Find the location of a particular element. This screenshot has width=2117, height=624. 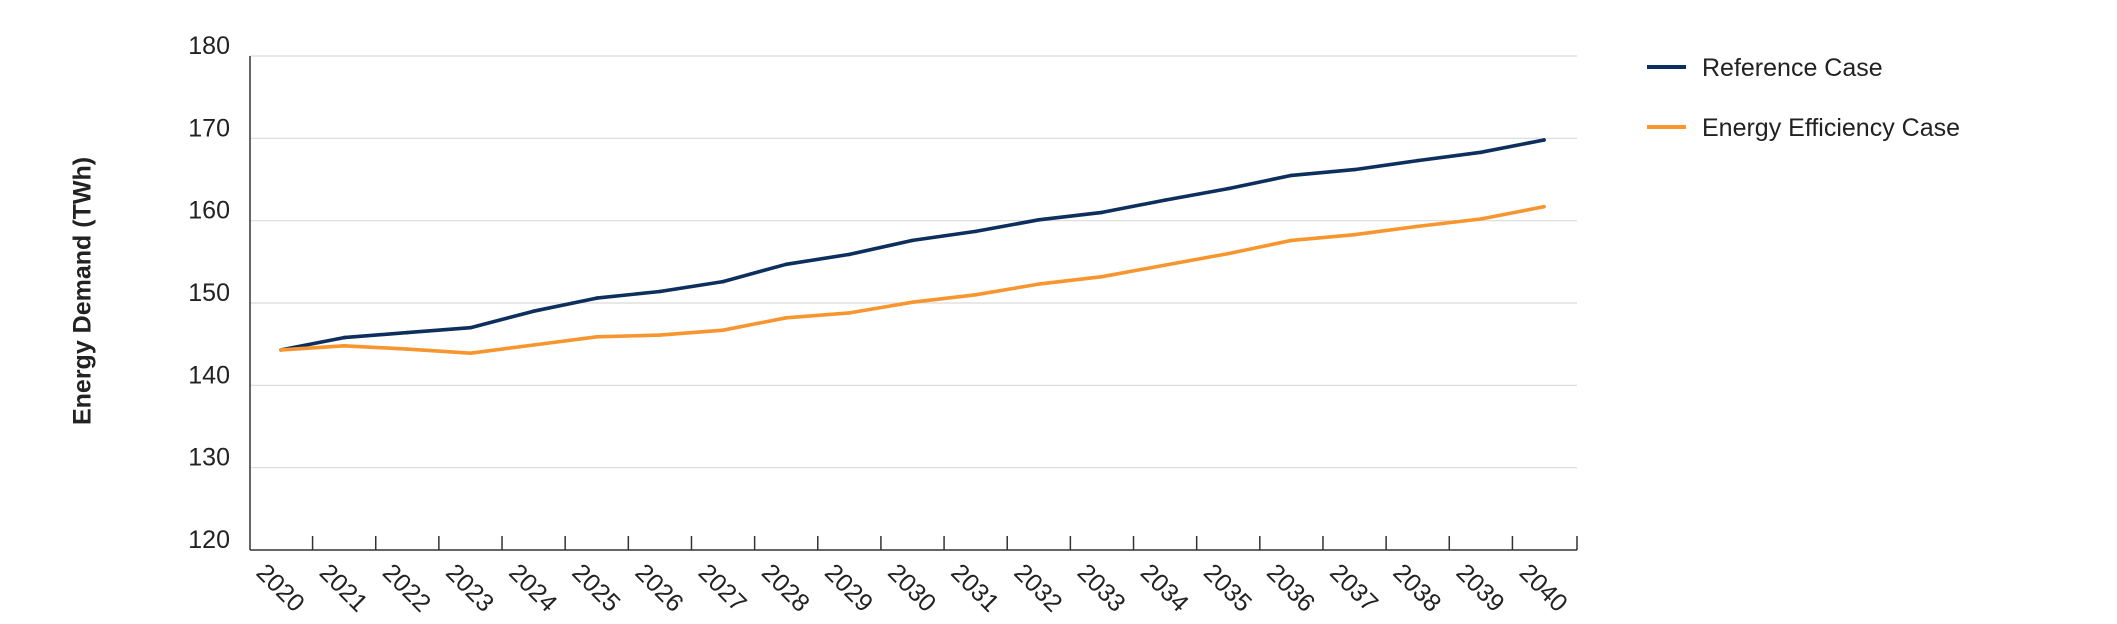

x-tick-label: 2027 is located at coordinates (722, 587).